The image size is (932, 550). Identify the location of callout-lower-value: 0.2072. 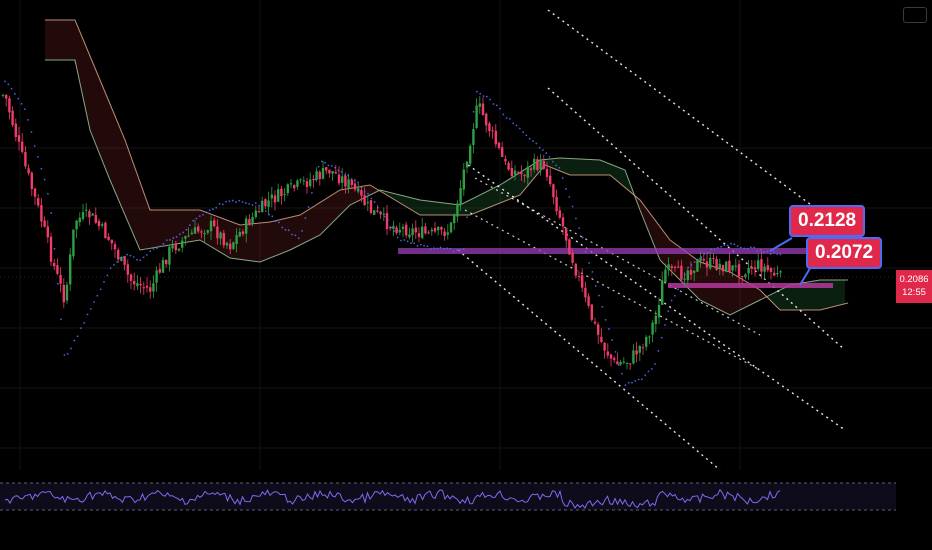
(844, 252).